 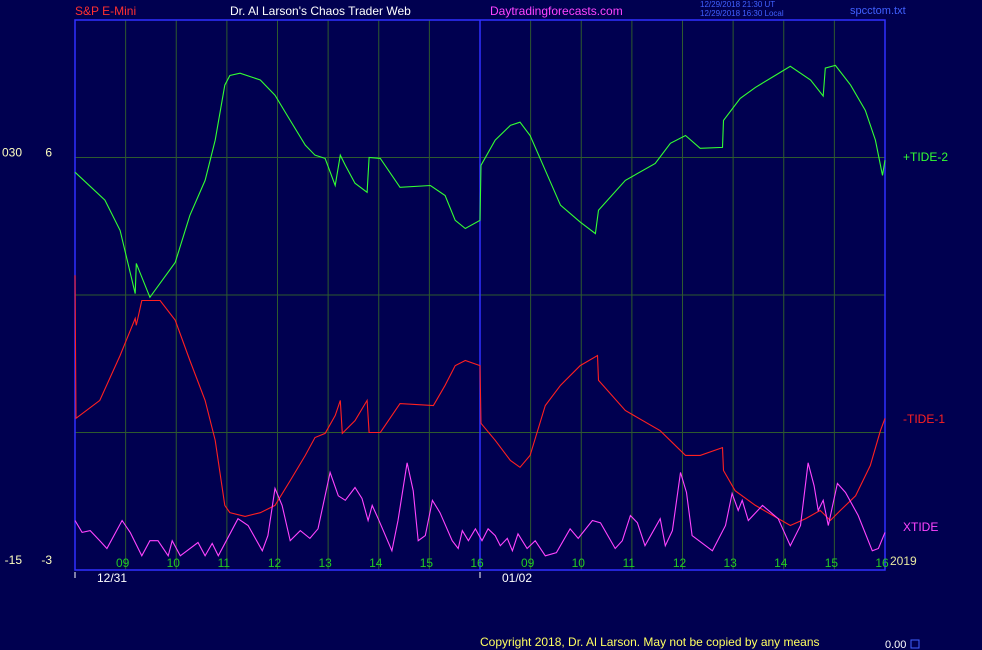 What do you see at coordinates (12, 153) in the screenshot?
I see `y2-tick-label: 030` at bounding box center [12, 153].